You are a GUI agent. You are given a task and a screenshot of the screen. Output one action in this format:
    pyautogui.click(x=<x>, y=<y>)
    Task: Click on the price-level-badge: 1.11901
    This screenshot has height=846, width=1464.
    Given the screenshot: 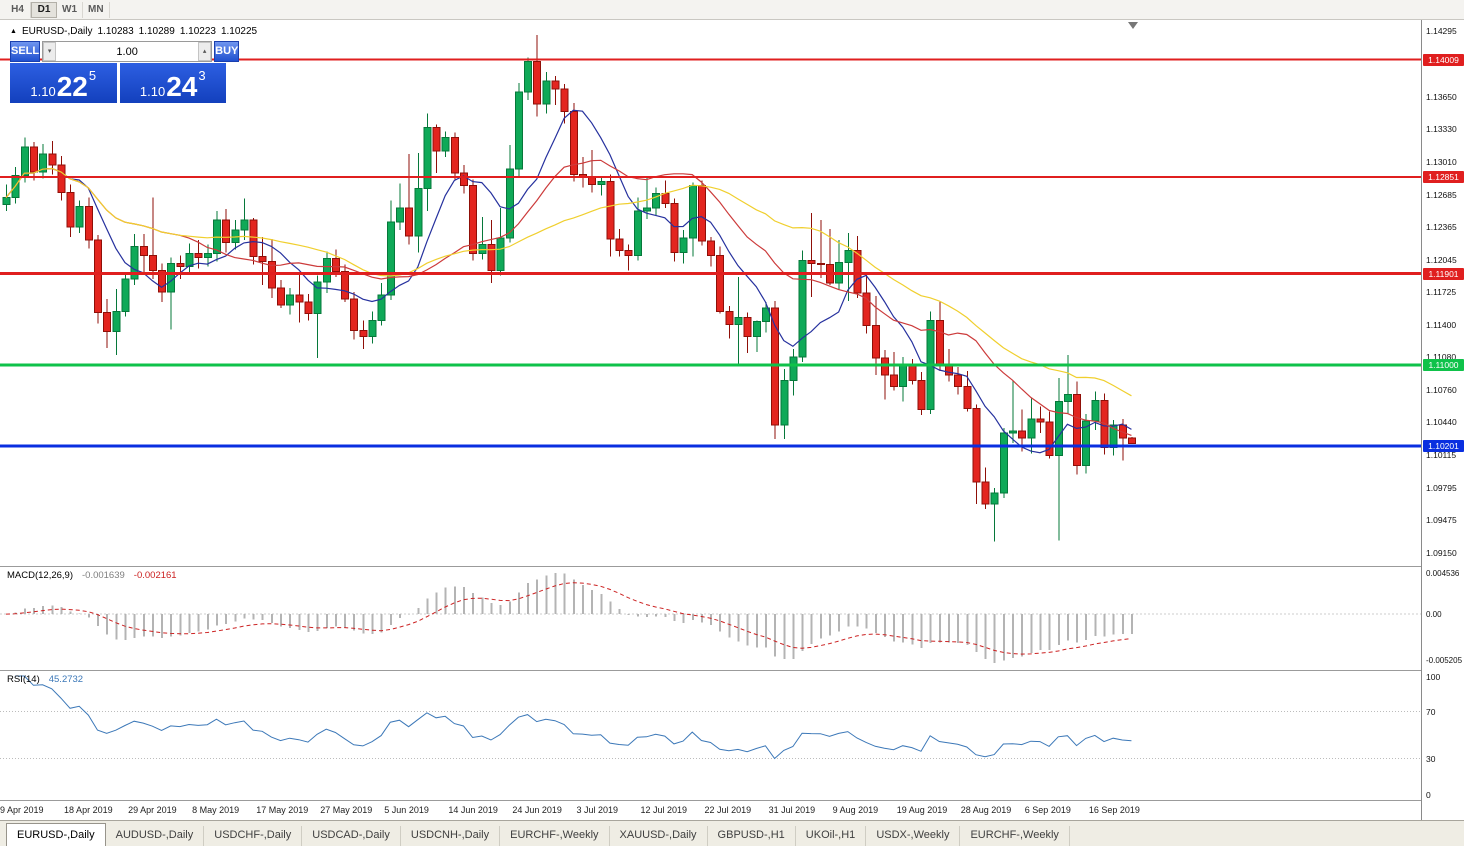 What is the action you would take?
    pyautogui.click(x=1443, y=273)
    